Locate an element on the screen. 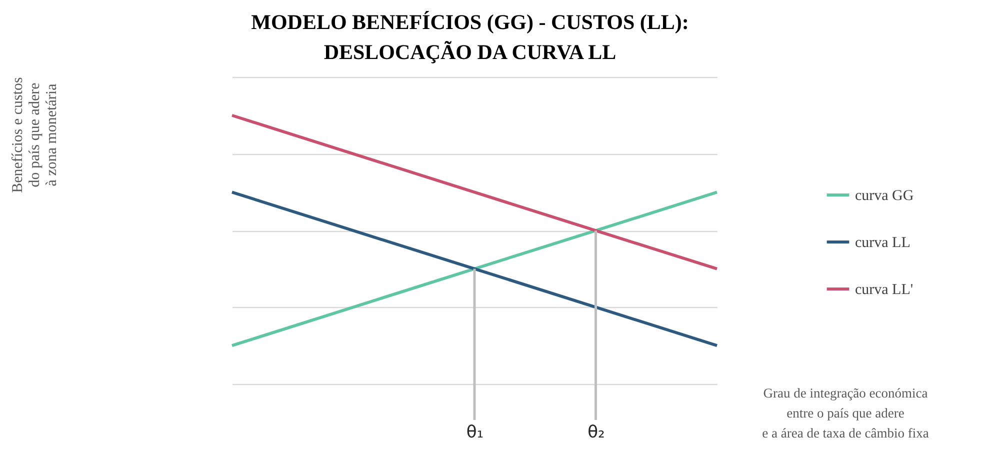 The height and width of the screenshot is (468, 992). x-tick-label: θ₂ is located at coordinates (596, 432).